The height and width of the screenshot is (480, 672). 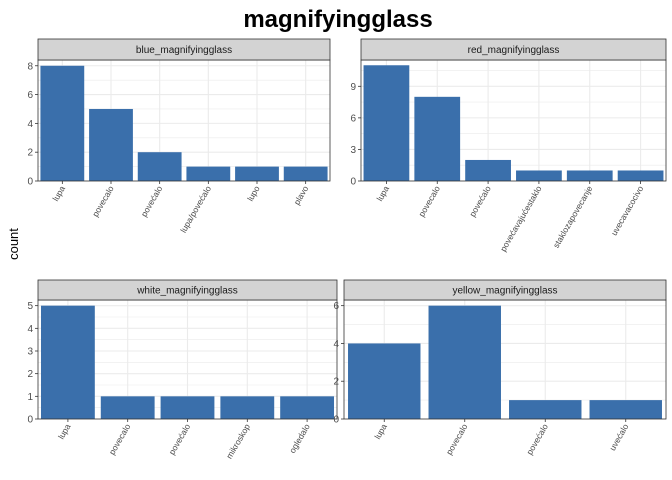 I want to click on x-tick-label: uvecavacocivo, so click(x=627, y=211).